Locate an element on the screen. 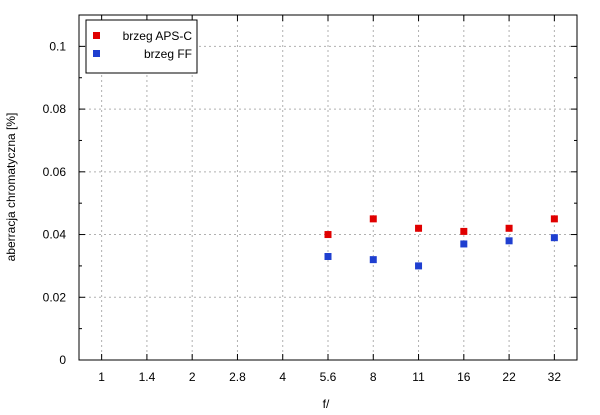 The height and width of the screenshot is (415, 600). x-tick-label: 16 is located at coordinates (464, 377).